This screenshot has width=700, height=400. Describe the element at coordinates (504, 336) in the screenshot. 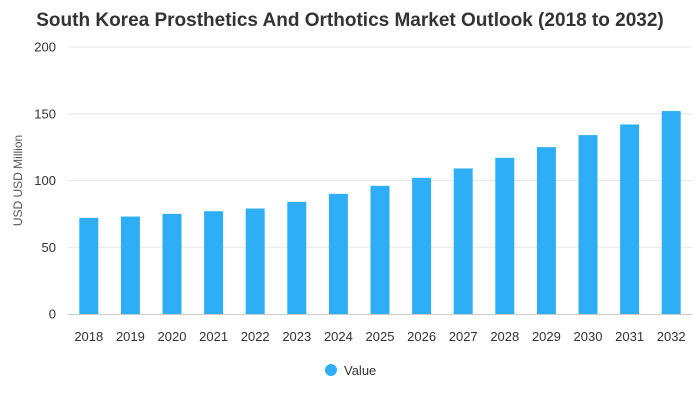

I see `x-tick-label: 2028` at that location.